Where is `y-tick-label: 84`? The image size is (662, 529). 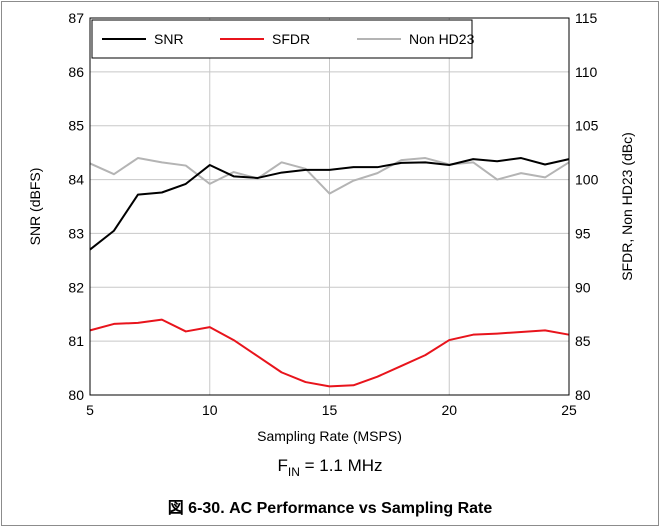
y-tick-label: 84 is located at coordinates (76, 180).